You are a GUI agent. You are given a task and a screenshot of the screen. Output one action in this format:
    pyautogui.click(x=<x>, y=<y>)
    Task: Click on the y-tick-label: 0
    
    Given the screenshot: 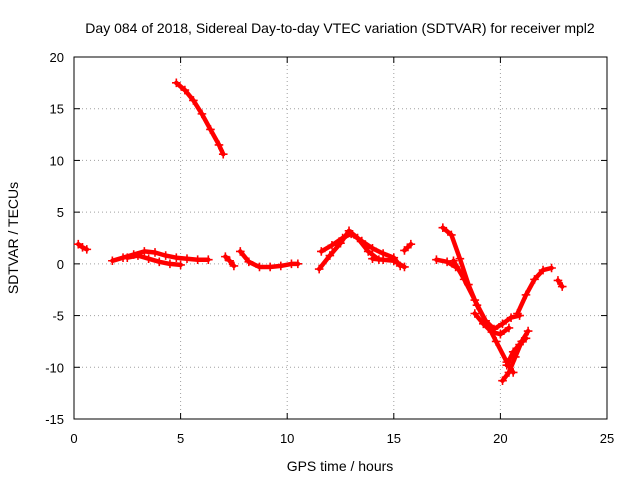 What is the action you would take?
    pyautogui.click(x=60, y=264)
    